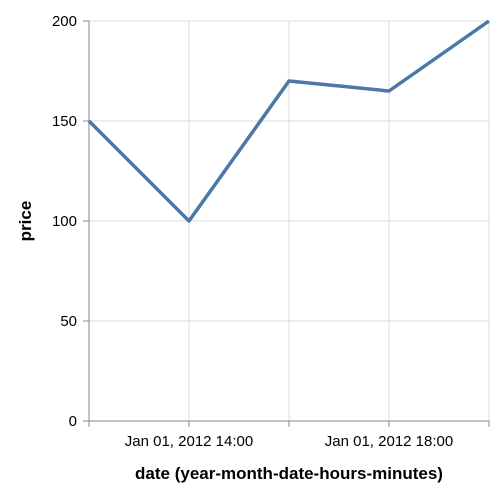  Describe the element at coordinates (189, 441) in the screenshot. I see `x-tick-label: Jan 01, 2012 14:00` at that location.